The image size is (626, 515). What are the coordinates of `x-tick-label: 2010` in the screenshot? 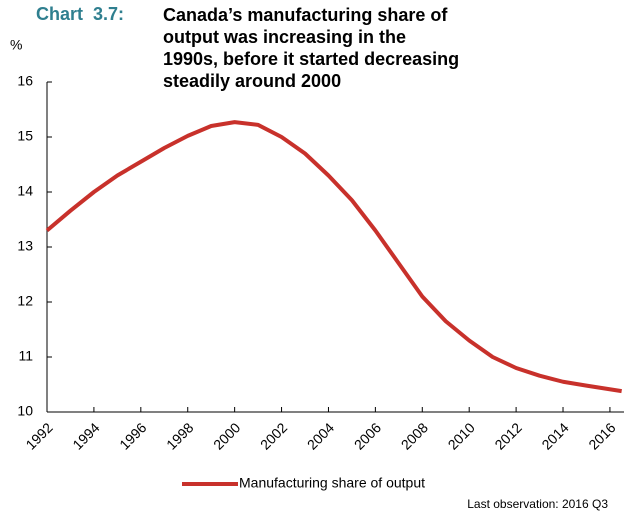 It's located at (461, 435).